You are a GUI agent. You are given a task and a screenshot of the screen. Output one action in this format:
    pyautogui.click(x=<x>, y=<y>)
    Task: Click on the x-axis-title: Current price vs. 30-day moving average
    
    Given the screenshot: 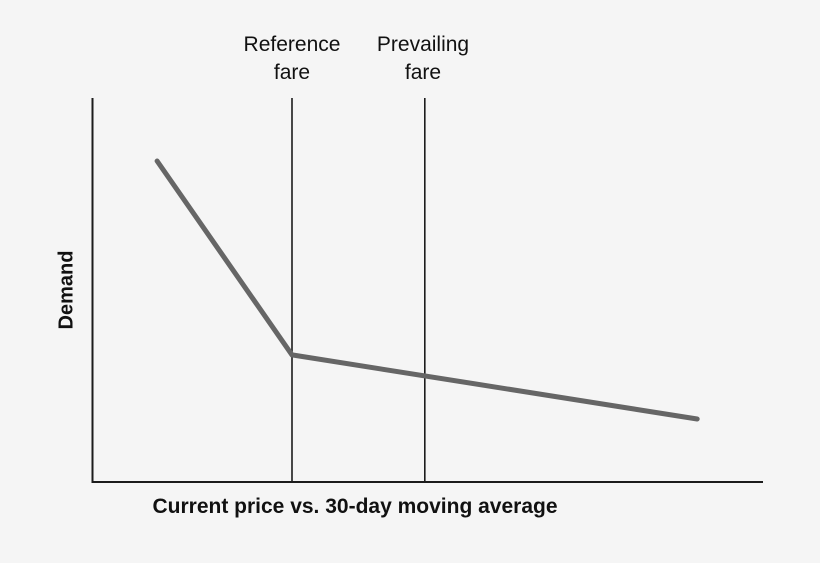 What is the action you would take?
    pyautogui.click(x=355, y=506)
    